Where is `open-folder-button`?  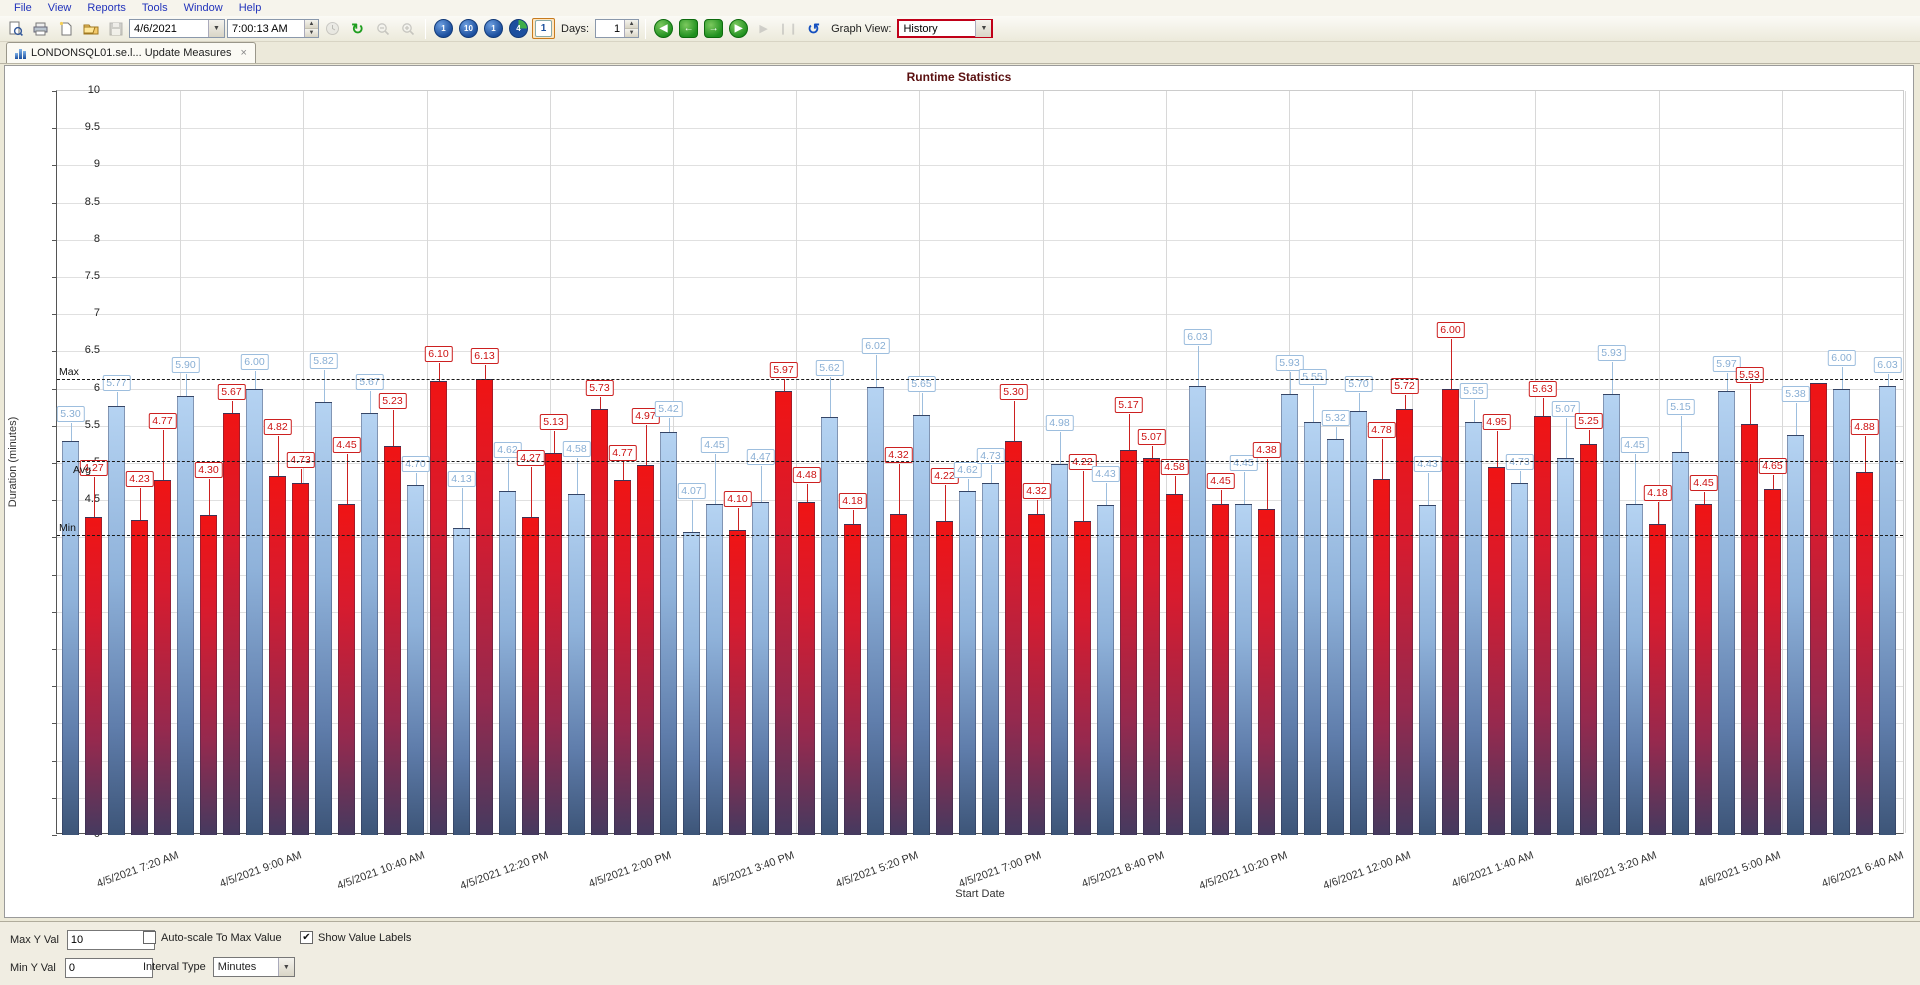 open-folder-button is located at coordinates (90, 28).